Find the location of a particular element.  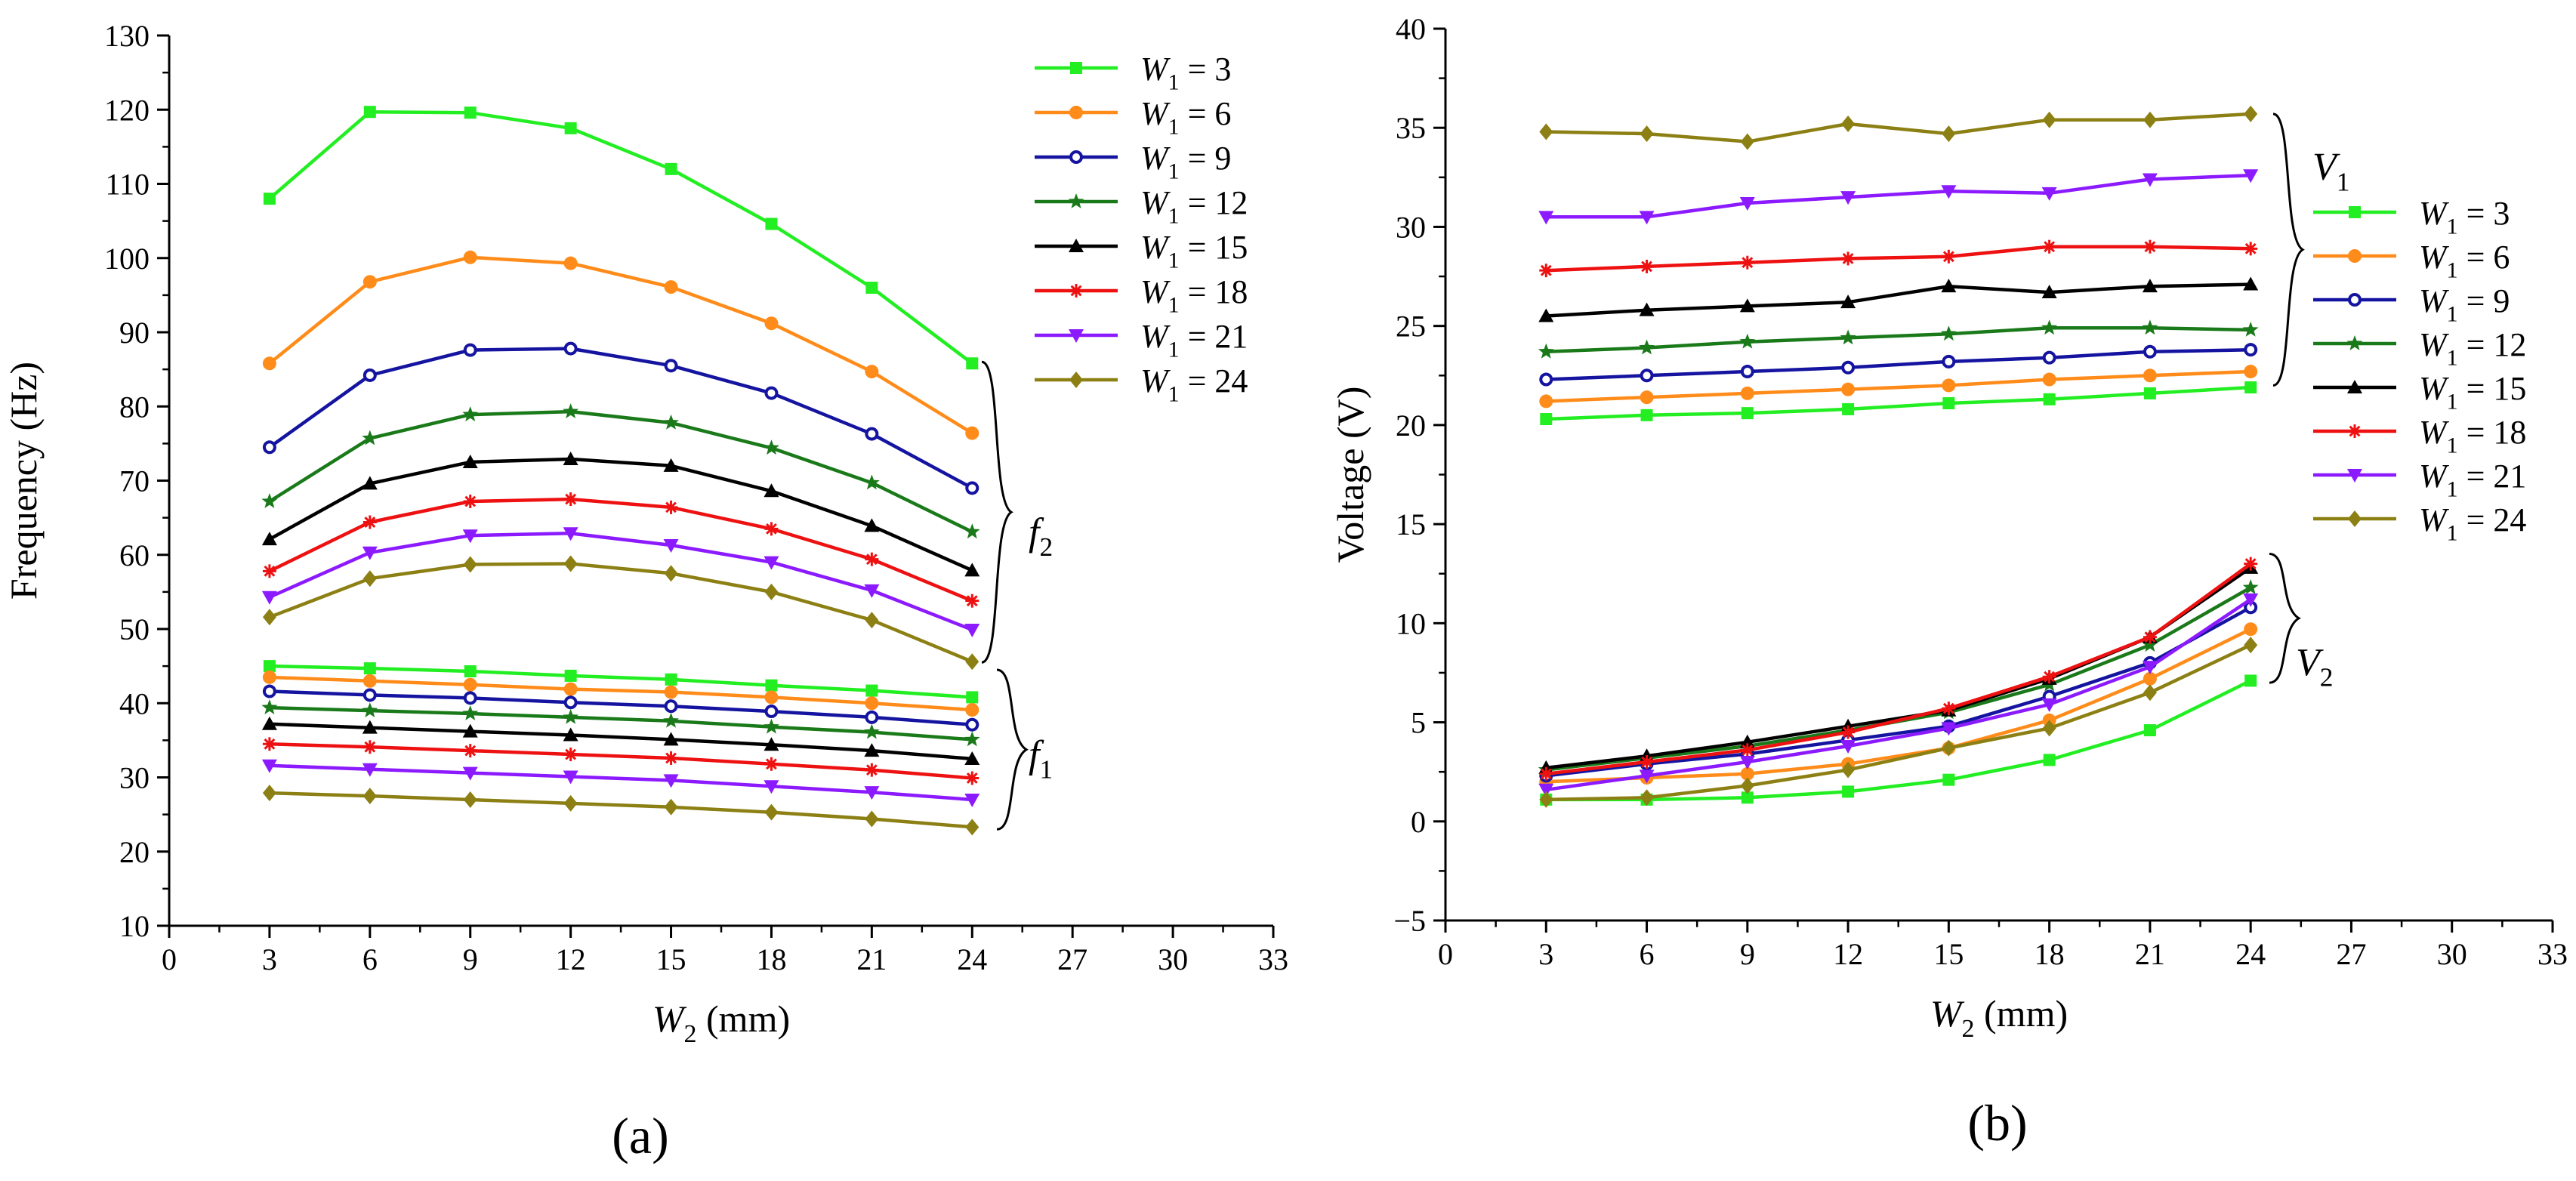

x-tick-label: 9 is located at coordinates (470, 959).